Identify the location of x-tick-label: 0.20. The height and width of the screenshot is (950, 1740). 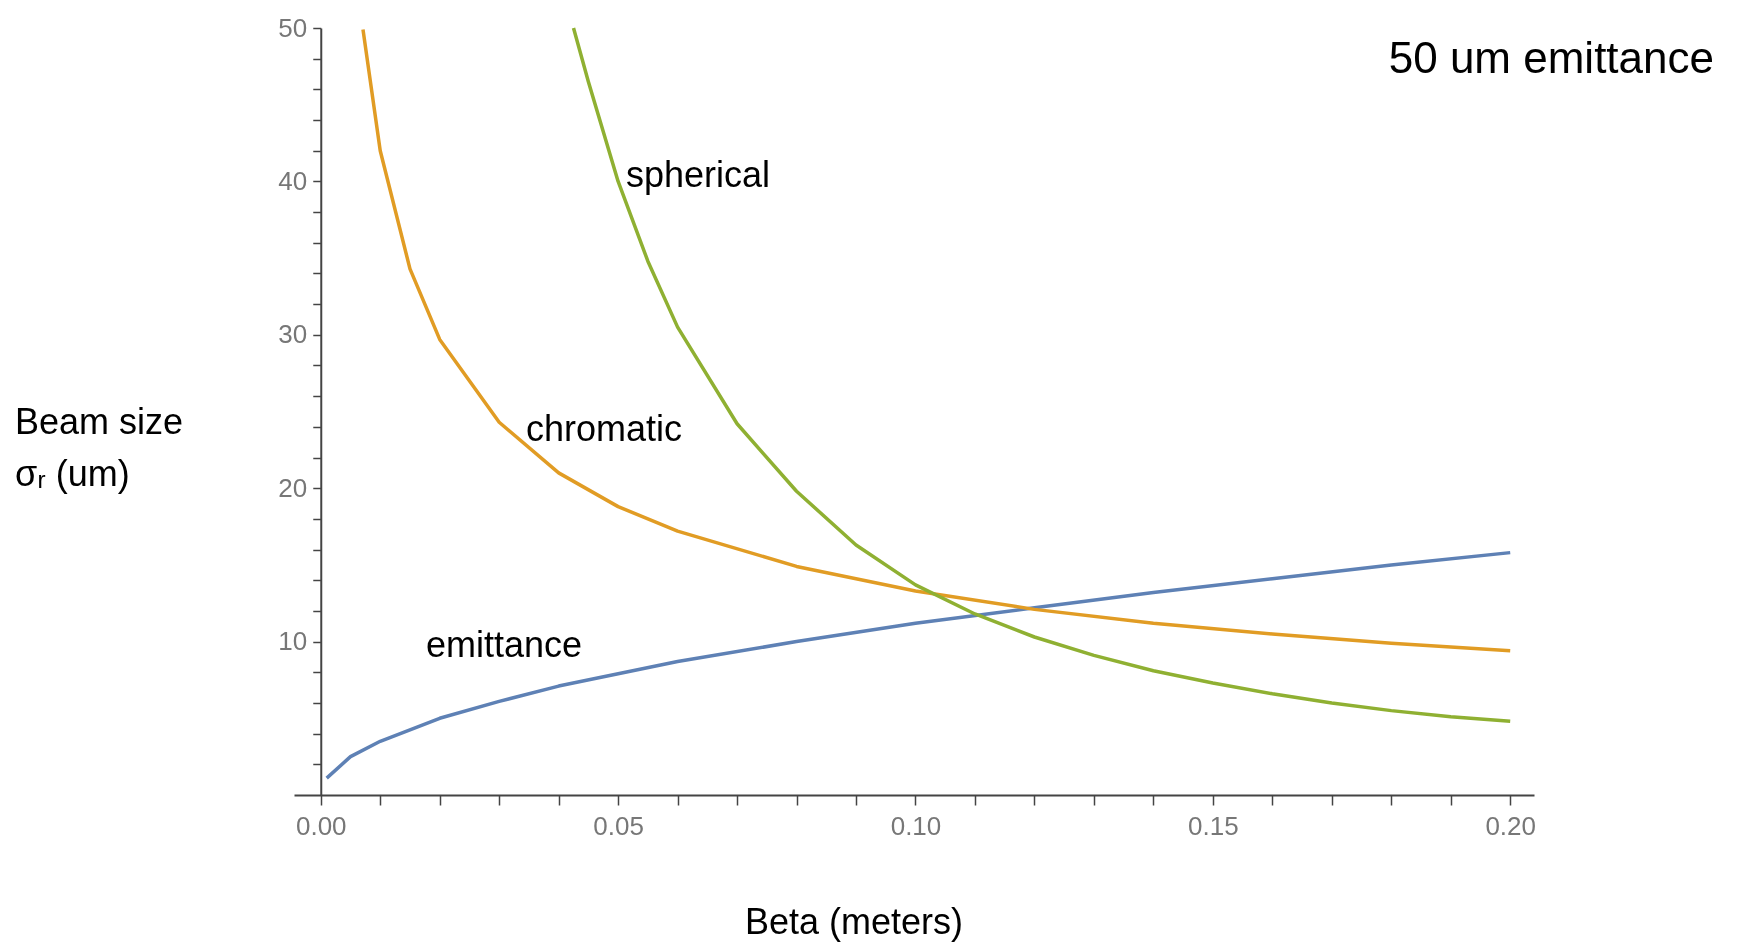
(1511, 825).